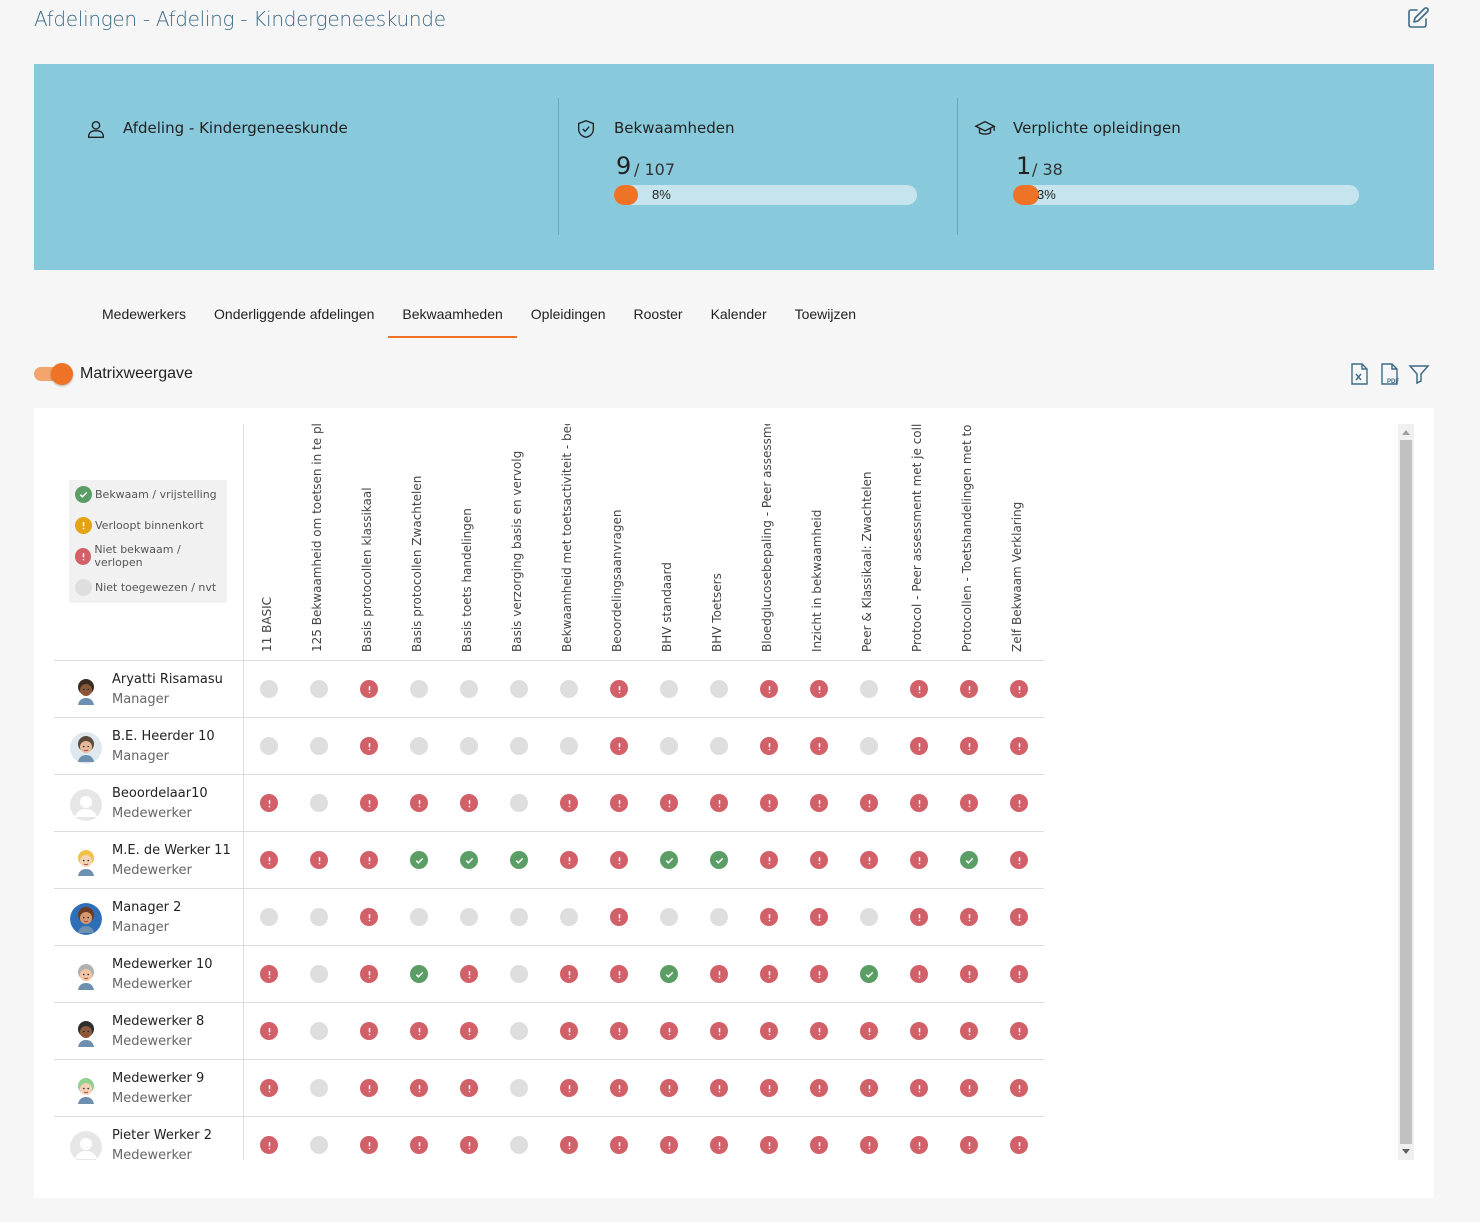  What do you see at coordinates (1406, 432) in the screenshot?
I see `scroll-up-arrow` at bounding box center [1406, 432].